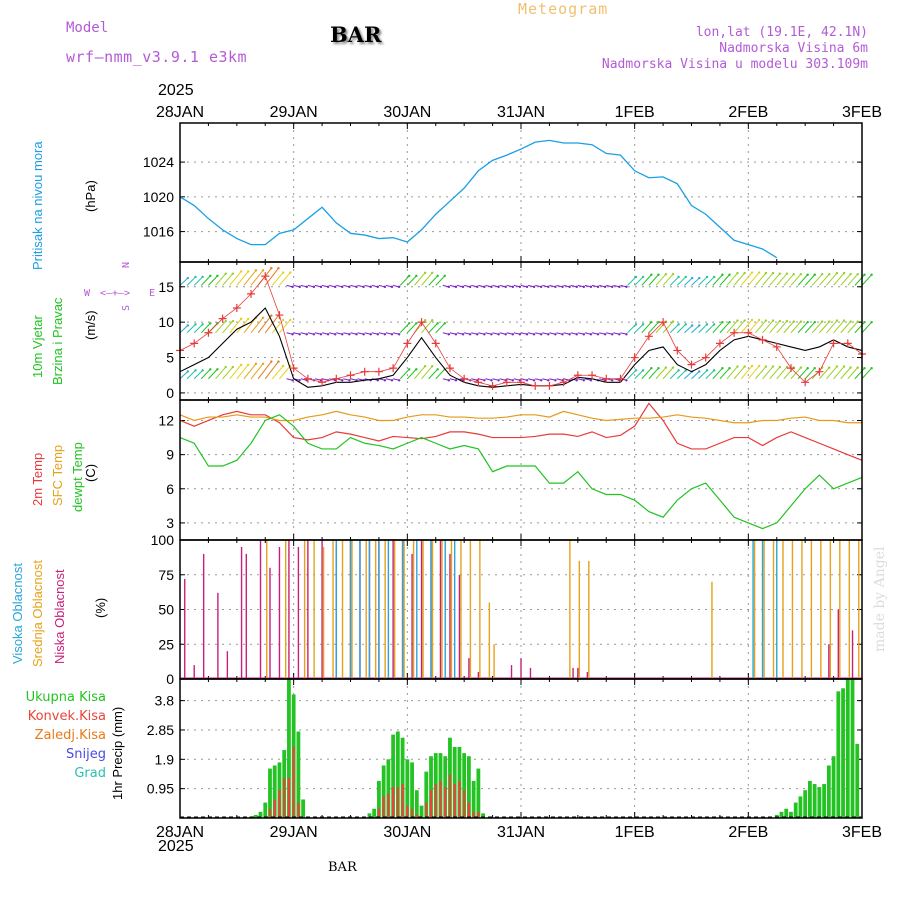 This screenshot has height=900, width=900. Describe the element at coordinates (160, 730) in the screenshot. I see `ytick-label-precip-2: 2.85` at that location.